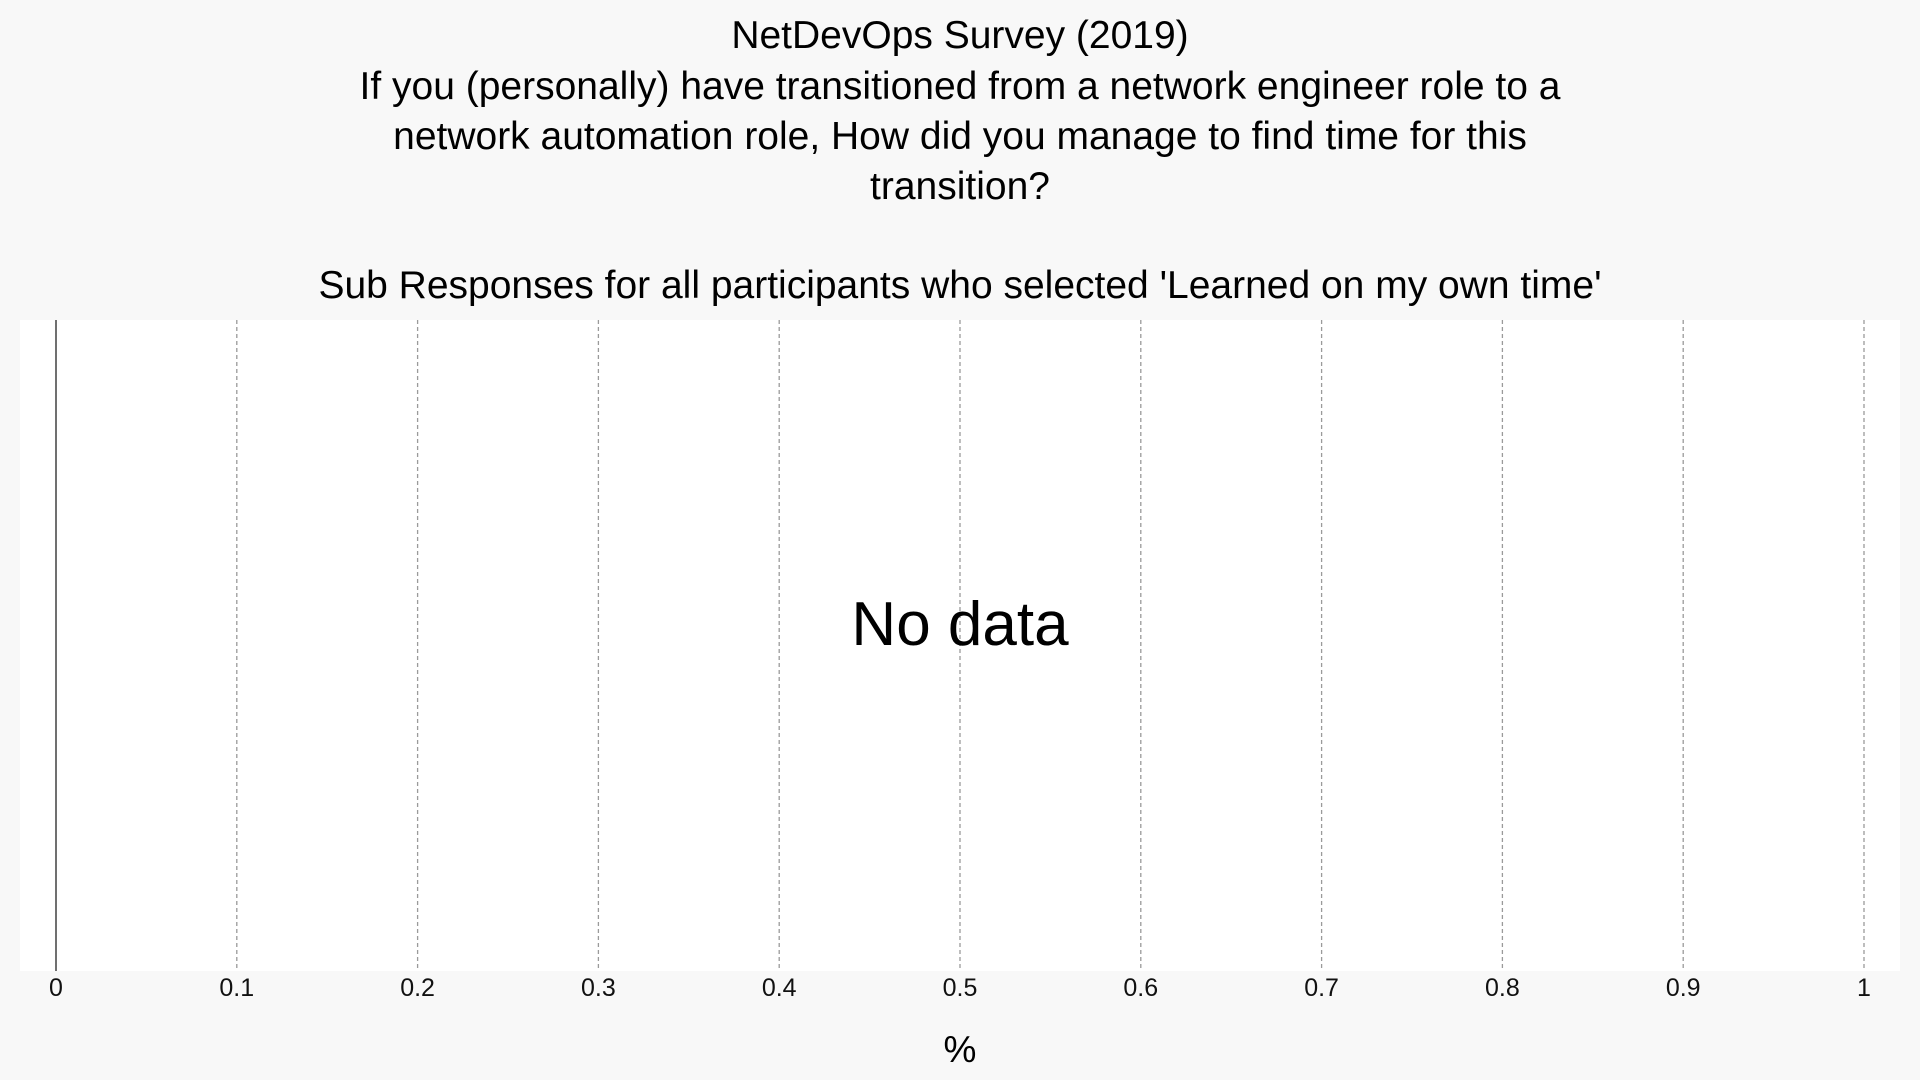  Describe the element at coordinates (236, 988) in the screenshot. I see `x-tick-label: 0.1` at that location.